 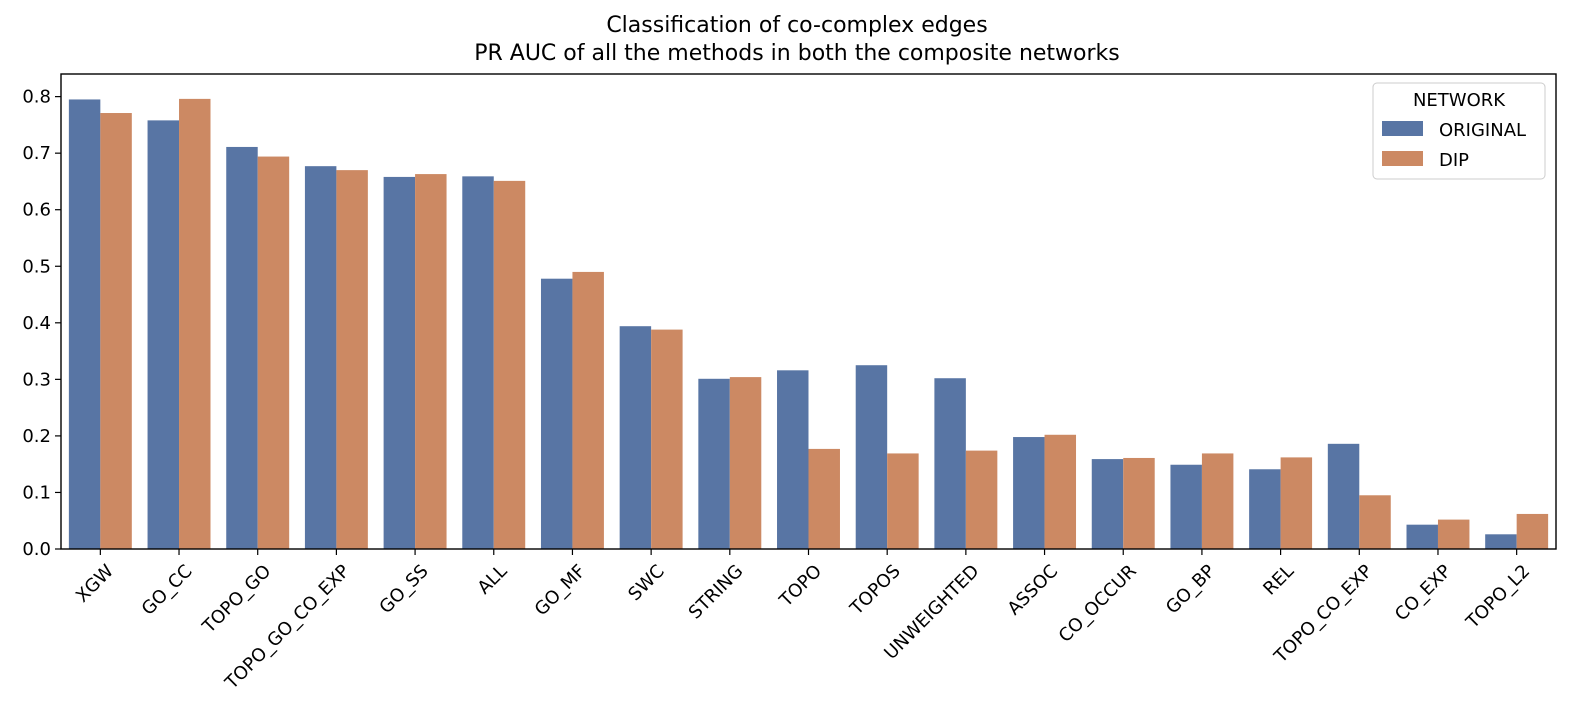 What do you see at coordinates (1296, 503) in the screenshot?
I see `bar-dip-rel` at bounding box center [1296, 503].